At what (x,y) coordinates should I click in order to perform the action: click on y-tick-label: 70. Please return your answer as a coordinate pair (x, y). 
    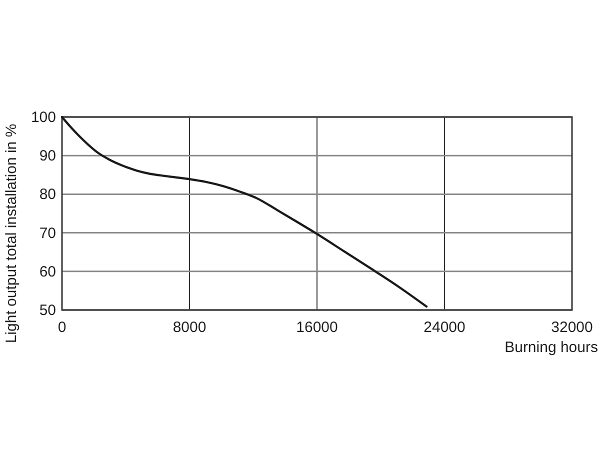
    Looking at the image, I should click on (47, 233).